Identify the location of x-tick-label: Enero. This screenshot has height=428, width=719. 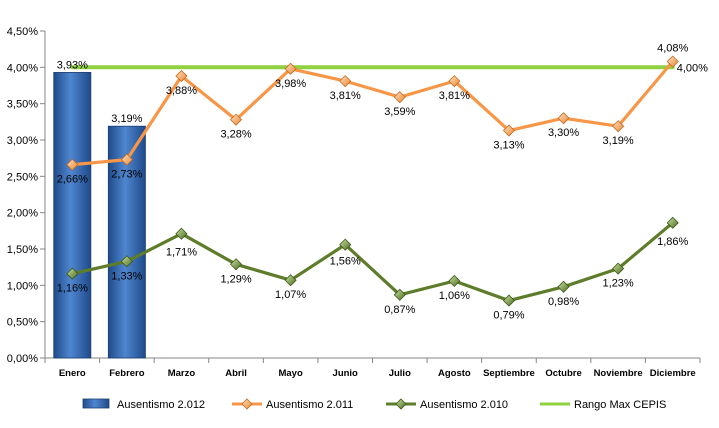
(72, 373).